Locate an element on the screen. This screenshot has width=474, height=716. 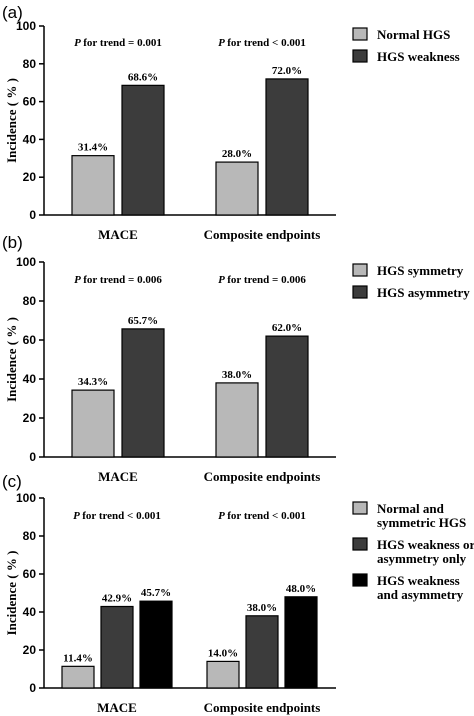
p-trend-text: for trend = 0.001 is located at coordinates (122, 43).